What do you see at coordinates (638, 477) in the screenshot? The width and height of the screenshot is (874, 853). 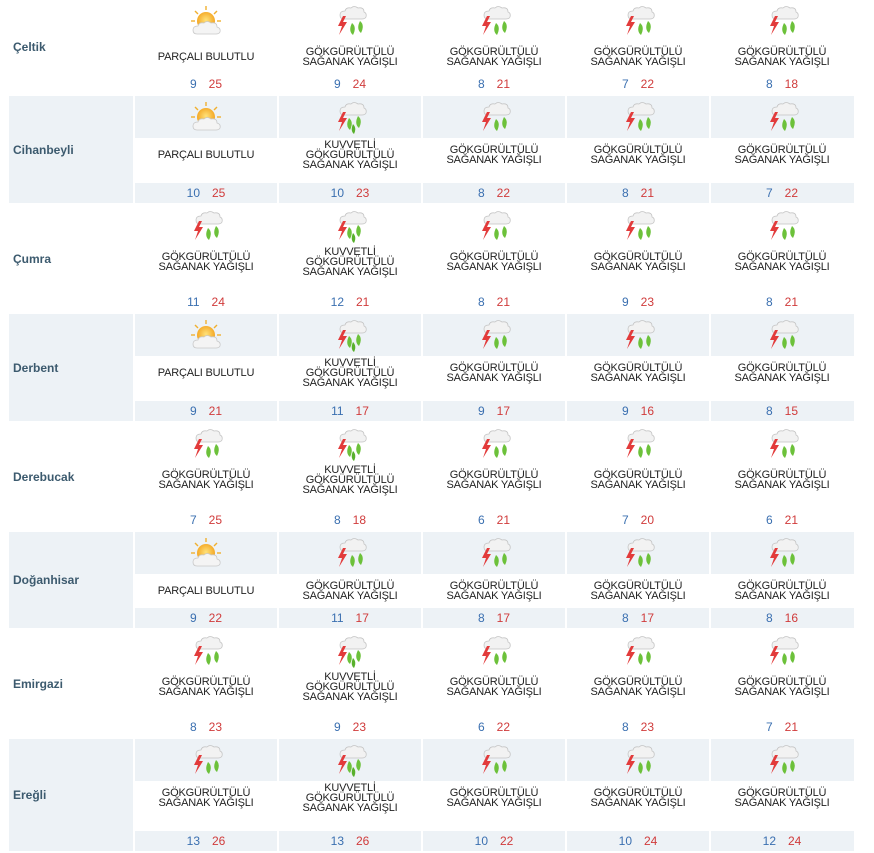 I see `forecast-cell: GÖKGÜRÜLTÜLÜ SAĞANAK YAĞIŞLI 7 20` at bounding box center [638, 477].